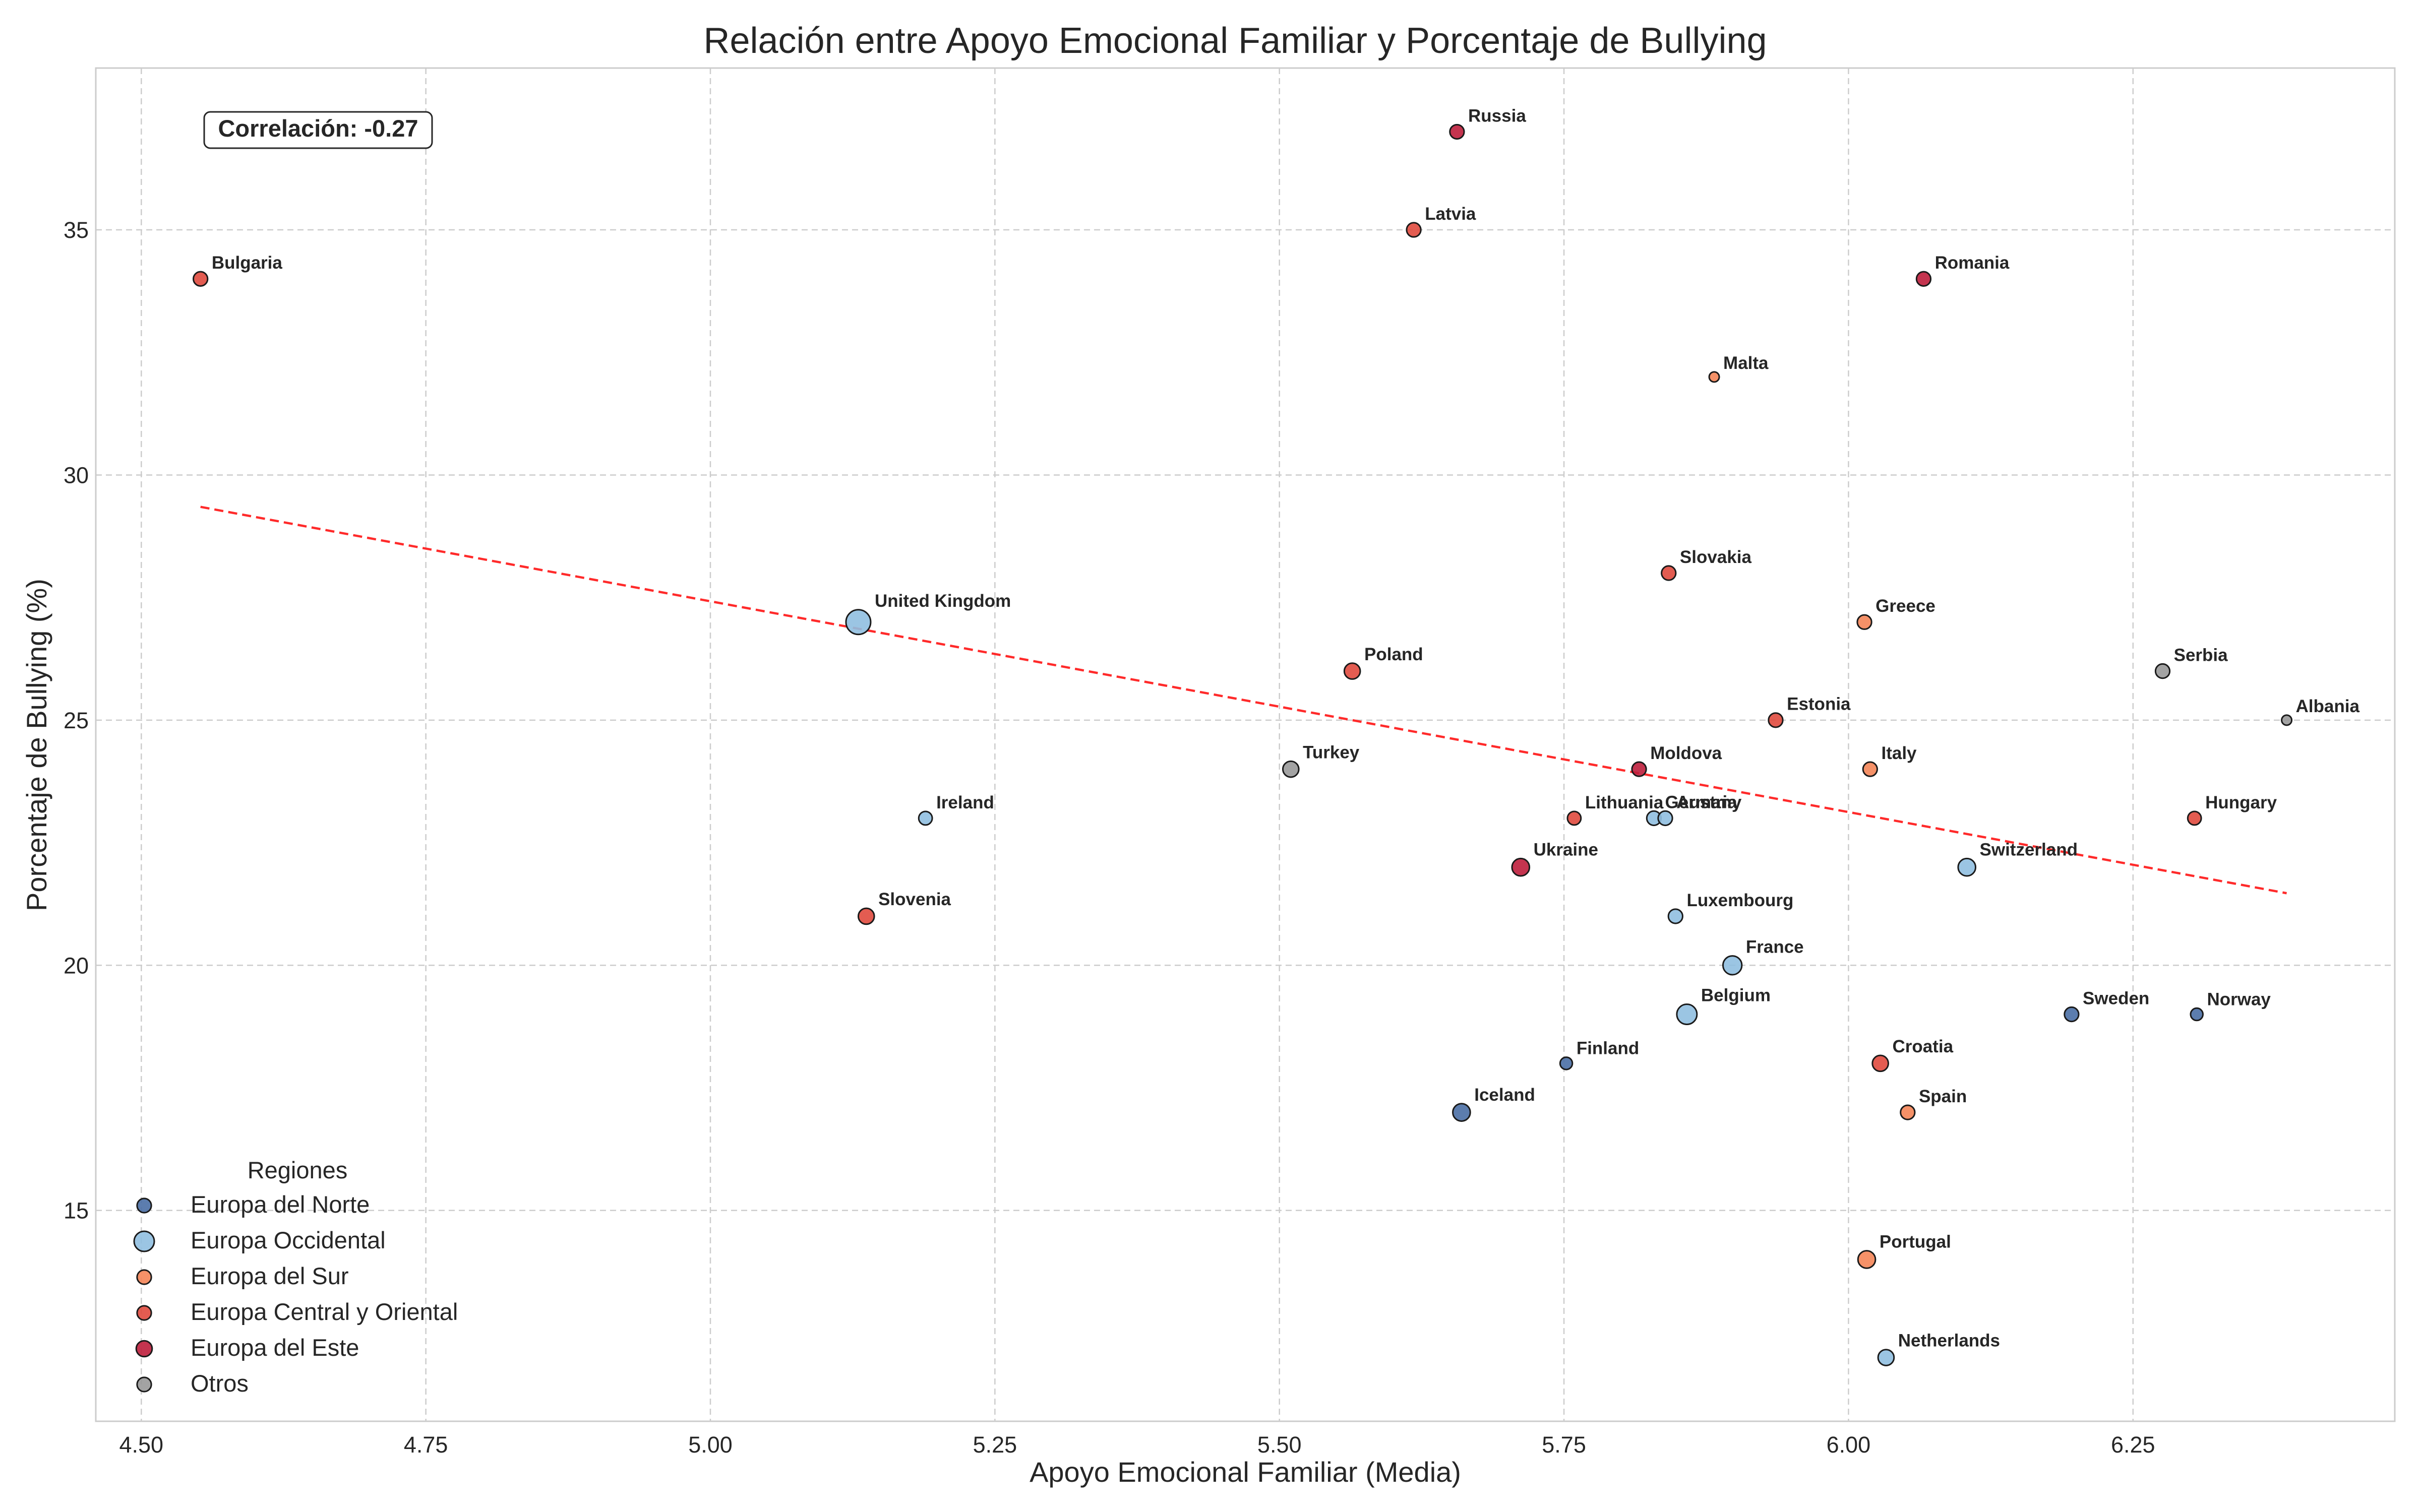  Describe the element at coordinates (220, 1383) in the screenshot. I see `legend-label: Otros` at that location.